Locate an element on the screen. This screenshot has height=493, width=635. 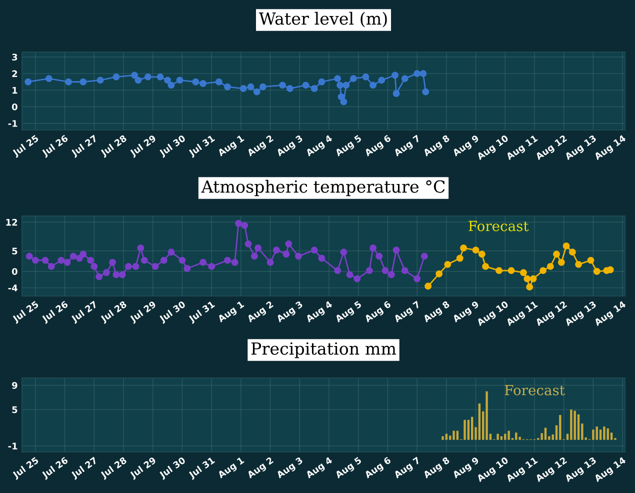
y-tick-label: 3 is located at coordinates (15, 57).